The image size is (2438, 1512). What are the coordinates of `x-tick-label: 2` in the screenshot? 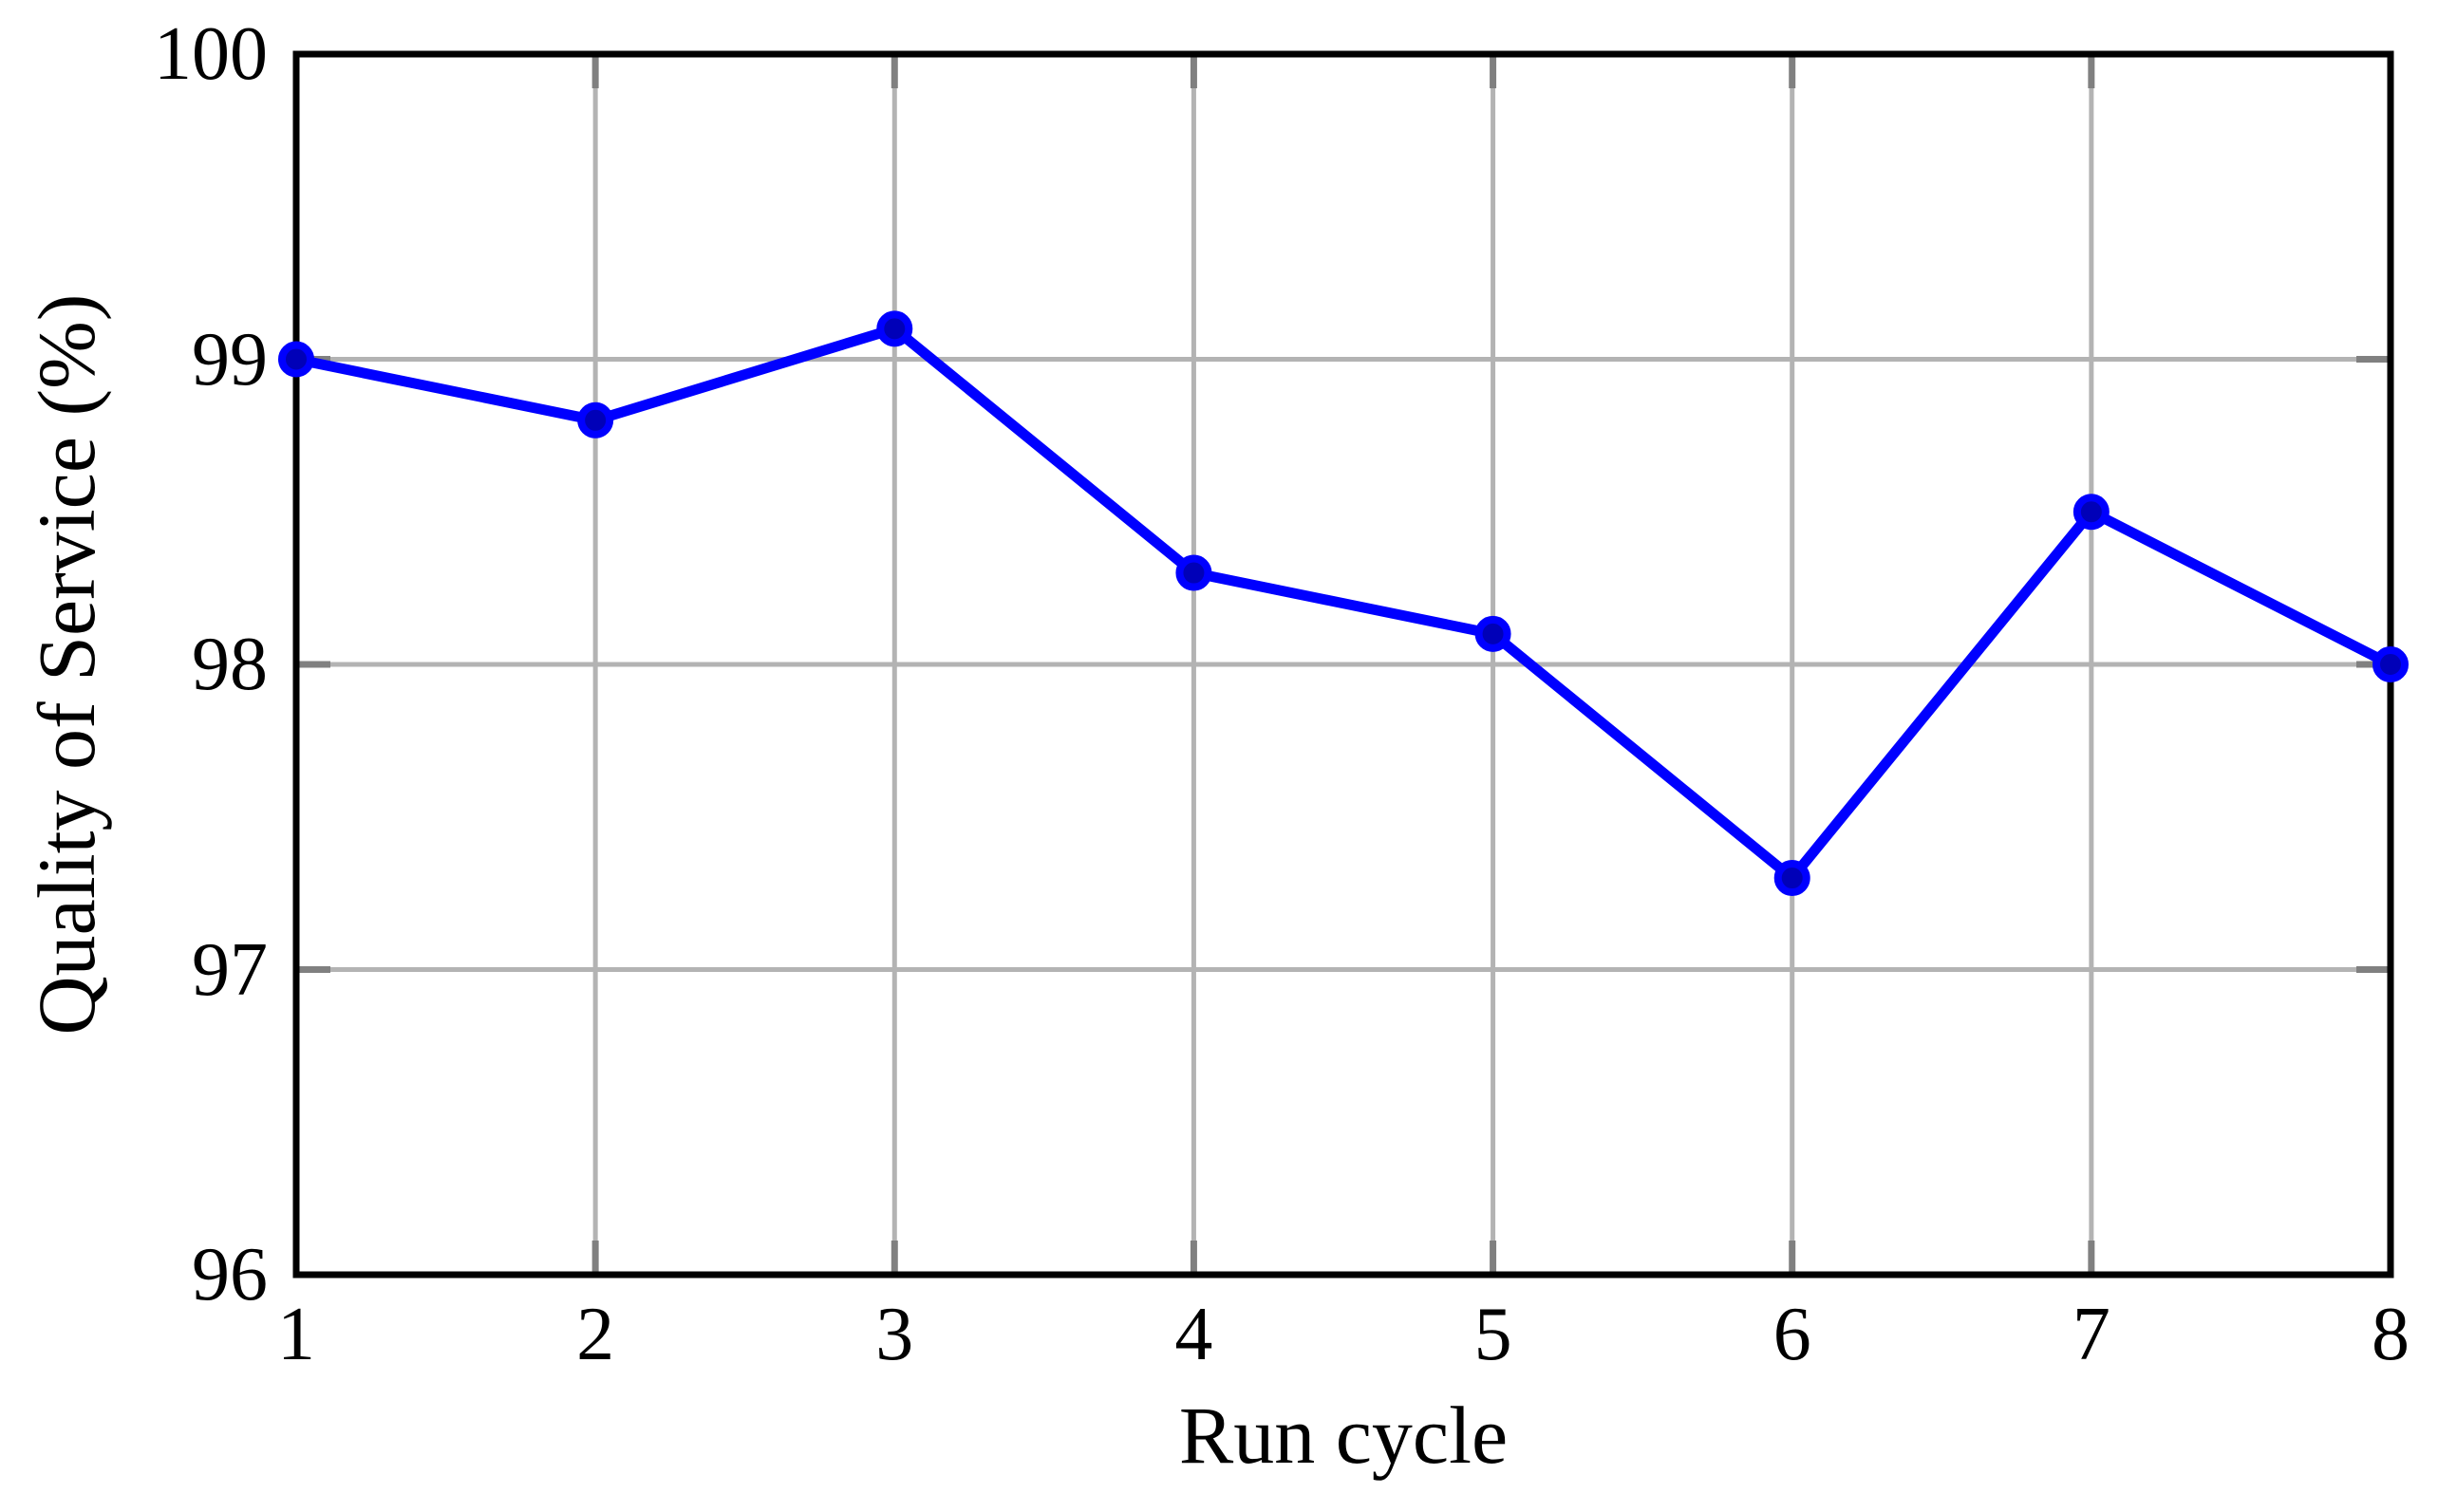 It's located at (596, 1335).